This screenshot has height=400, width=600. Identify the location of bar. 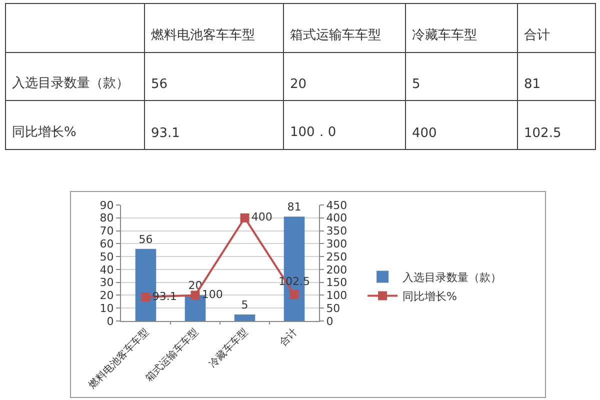
(245, 317).